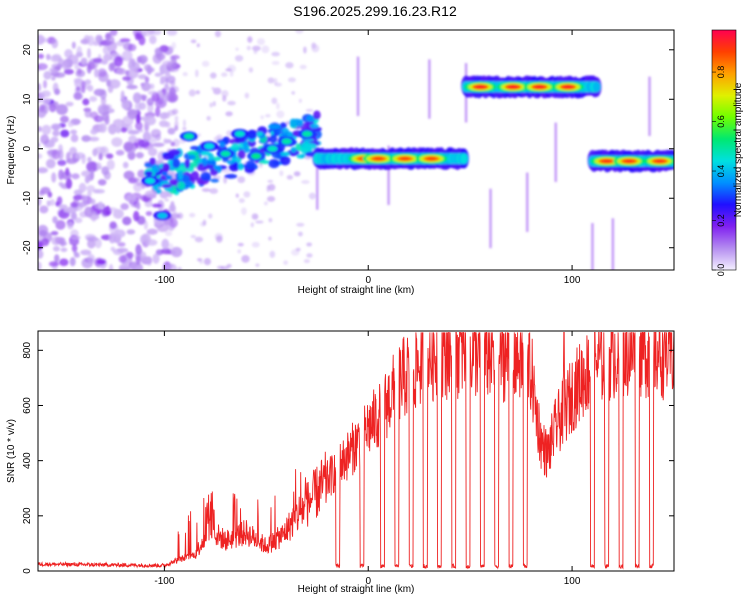 Image resolution: width=750 pixels, height=600 pixels. What do you see at coordinates (356, 589) in the screenshot?
I see `snr-x-axis-label: Height of straight line (km)` at bounding box center [356, 589].